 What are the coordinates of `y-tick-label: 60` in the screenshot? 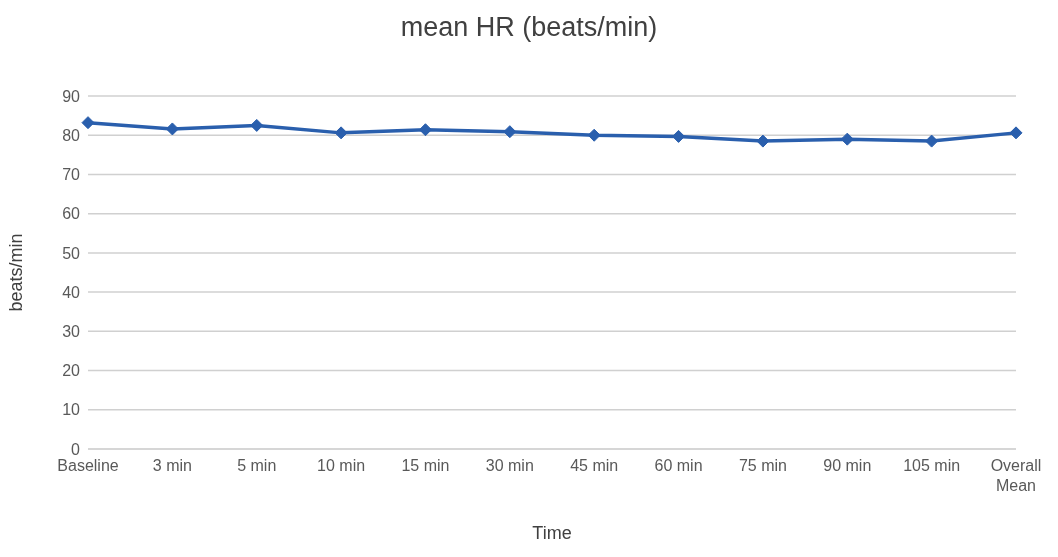 It's located at (71, 214).